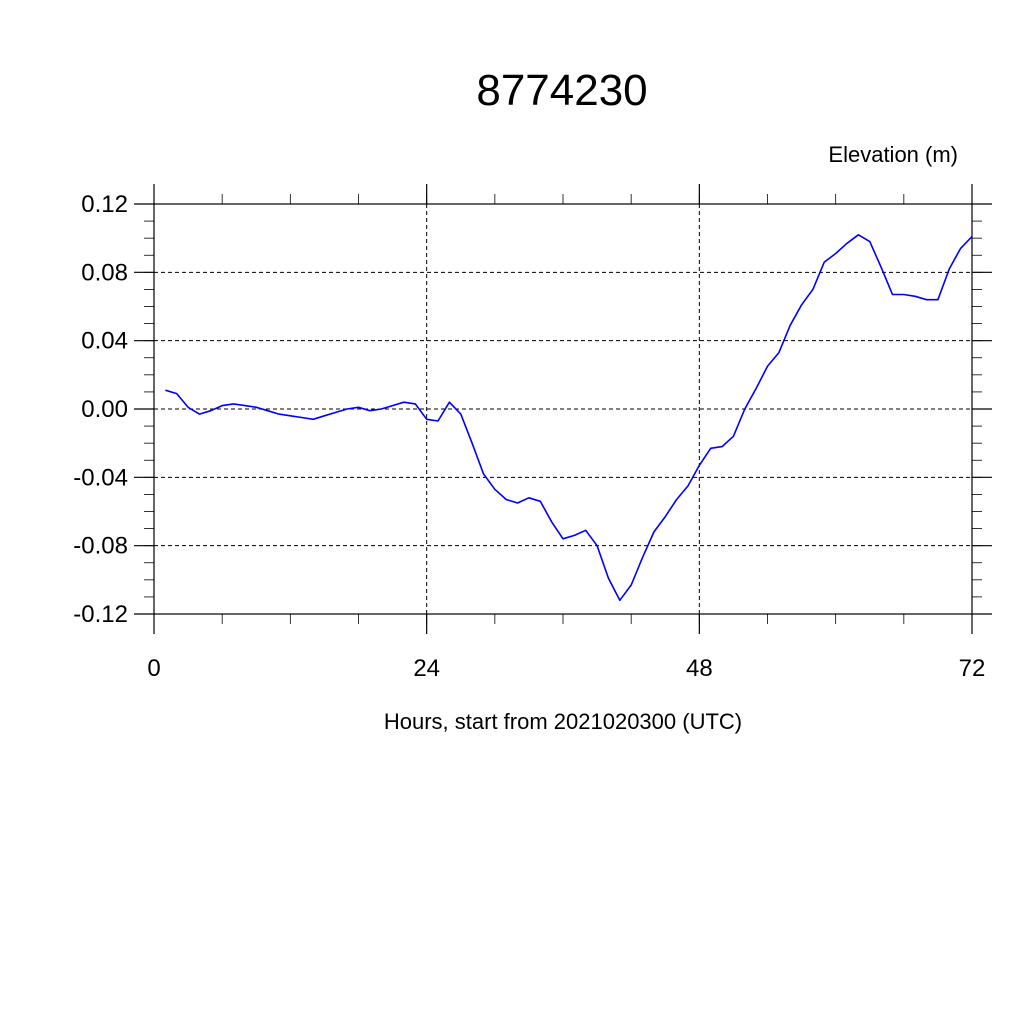 The height and width of the screenshot is (1024, 1024). What do you see at coordinates (100, 546) in the screenshot?
I see `y-tick-label: -0.08` at bounding box center [100, 546].